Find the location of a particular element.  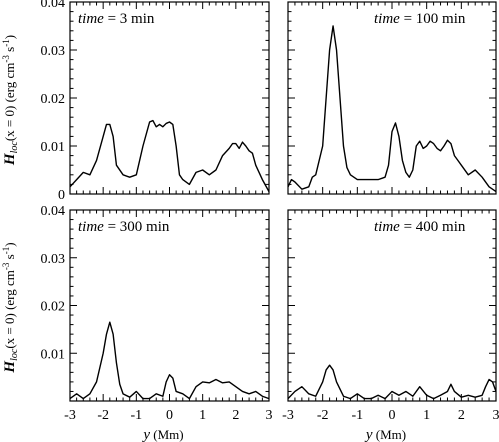

panel-annotation: time = 100 min is located at coordinates (420, 19).